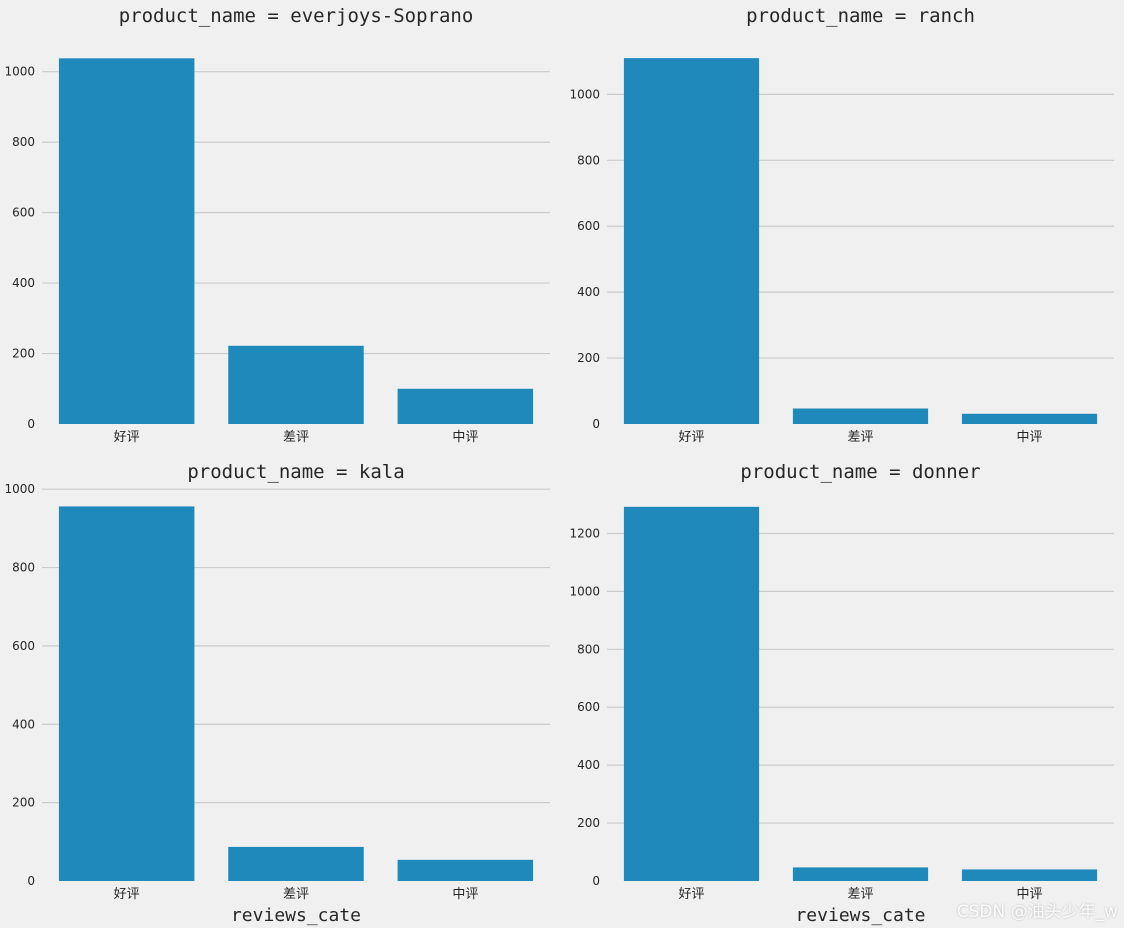 This screenshot has width=1124, height=928. What do you see at coordinates (860, 472) in the screenshot?
I see `panel-title: product_name = donner` at bounding box center [860, 472].